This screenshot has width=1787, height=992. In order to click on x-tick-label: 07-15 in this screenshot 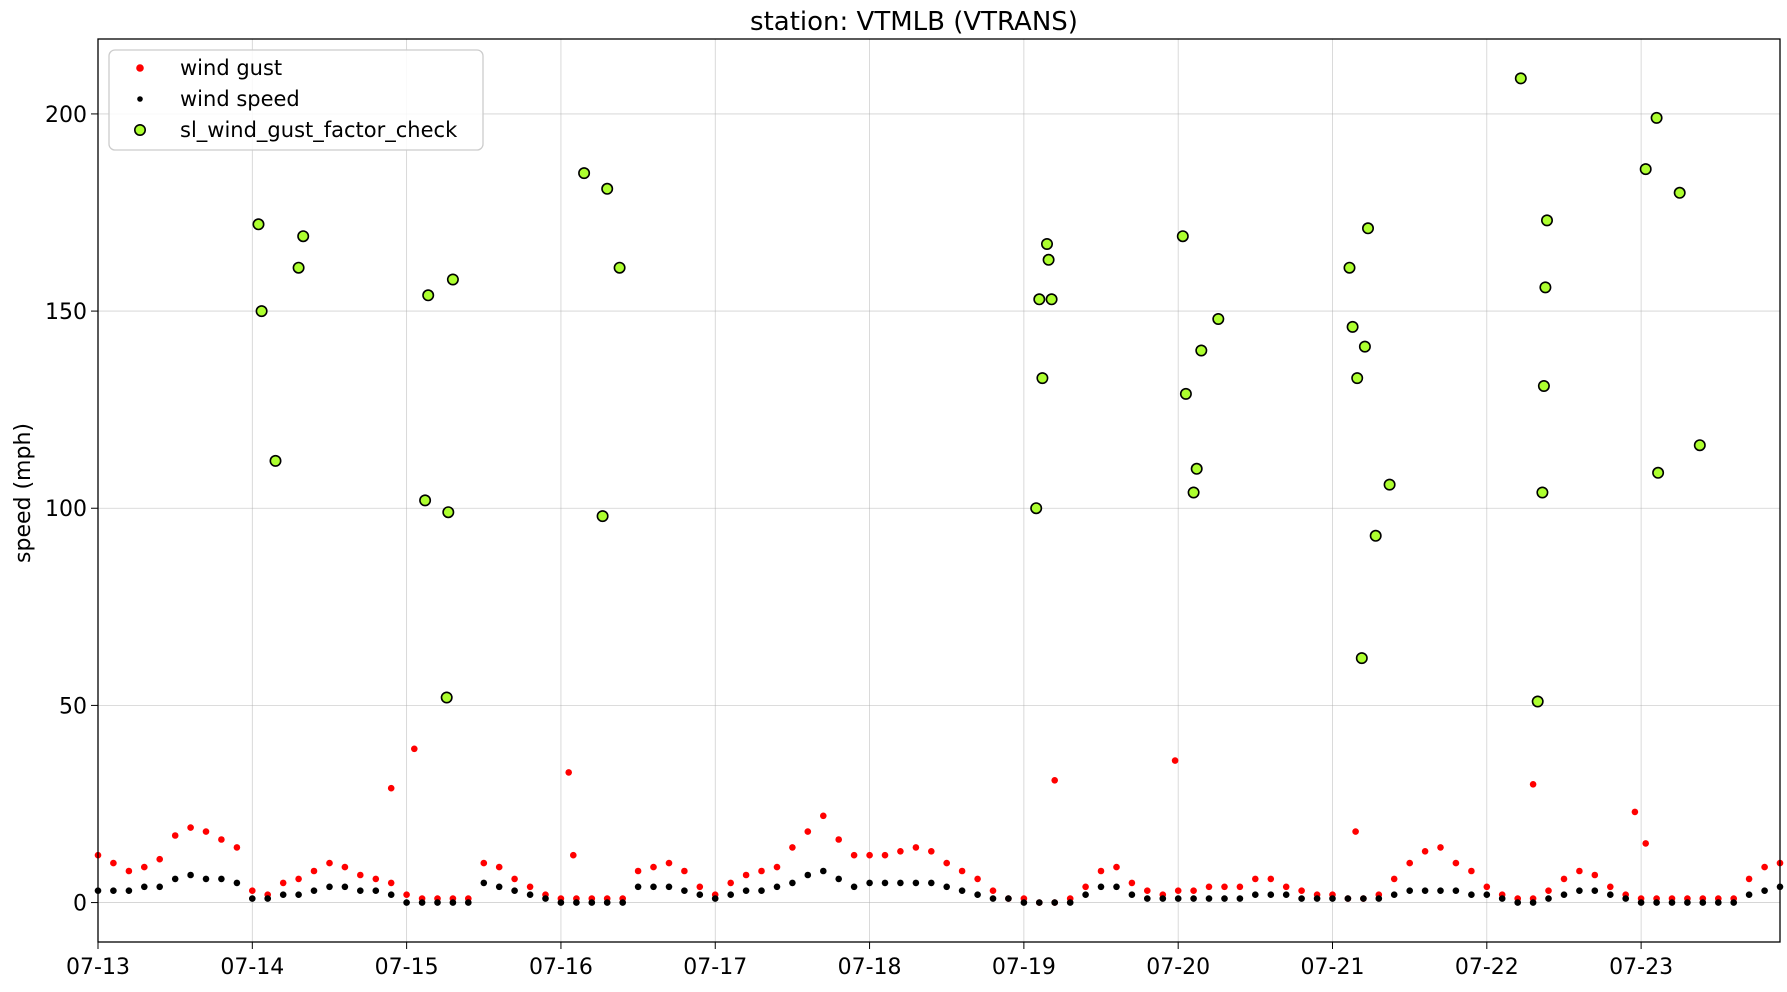, I will do `click(407, 967)`.